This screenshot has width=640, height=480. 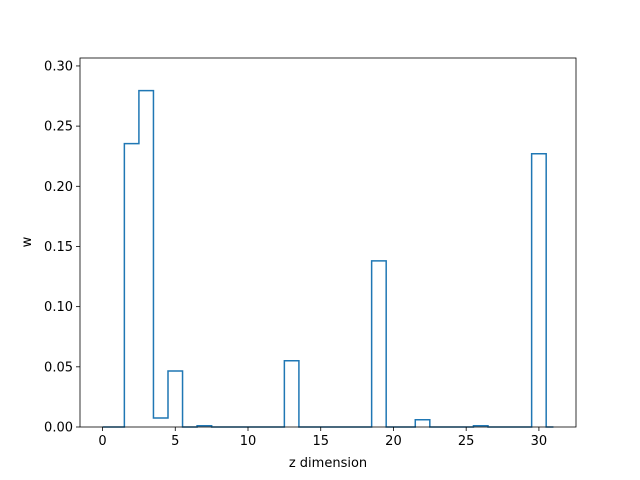 I want to click on y-axis-ticks: 0.00 0.05 0.10 0.15 0.20 0.25 0.30, so click(x=62, y=247).